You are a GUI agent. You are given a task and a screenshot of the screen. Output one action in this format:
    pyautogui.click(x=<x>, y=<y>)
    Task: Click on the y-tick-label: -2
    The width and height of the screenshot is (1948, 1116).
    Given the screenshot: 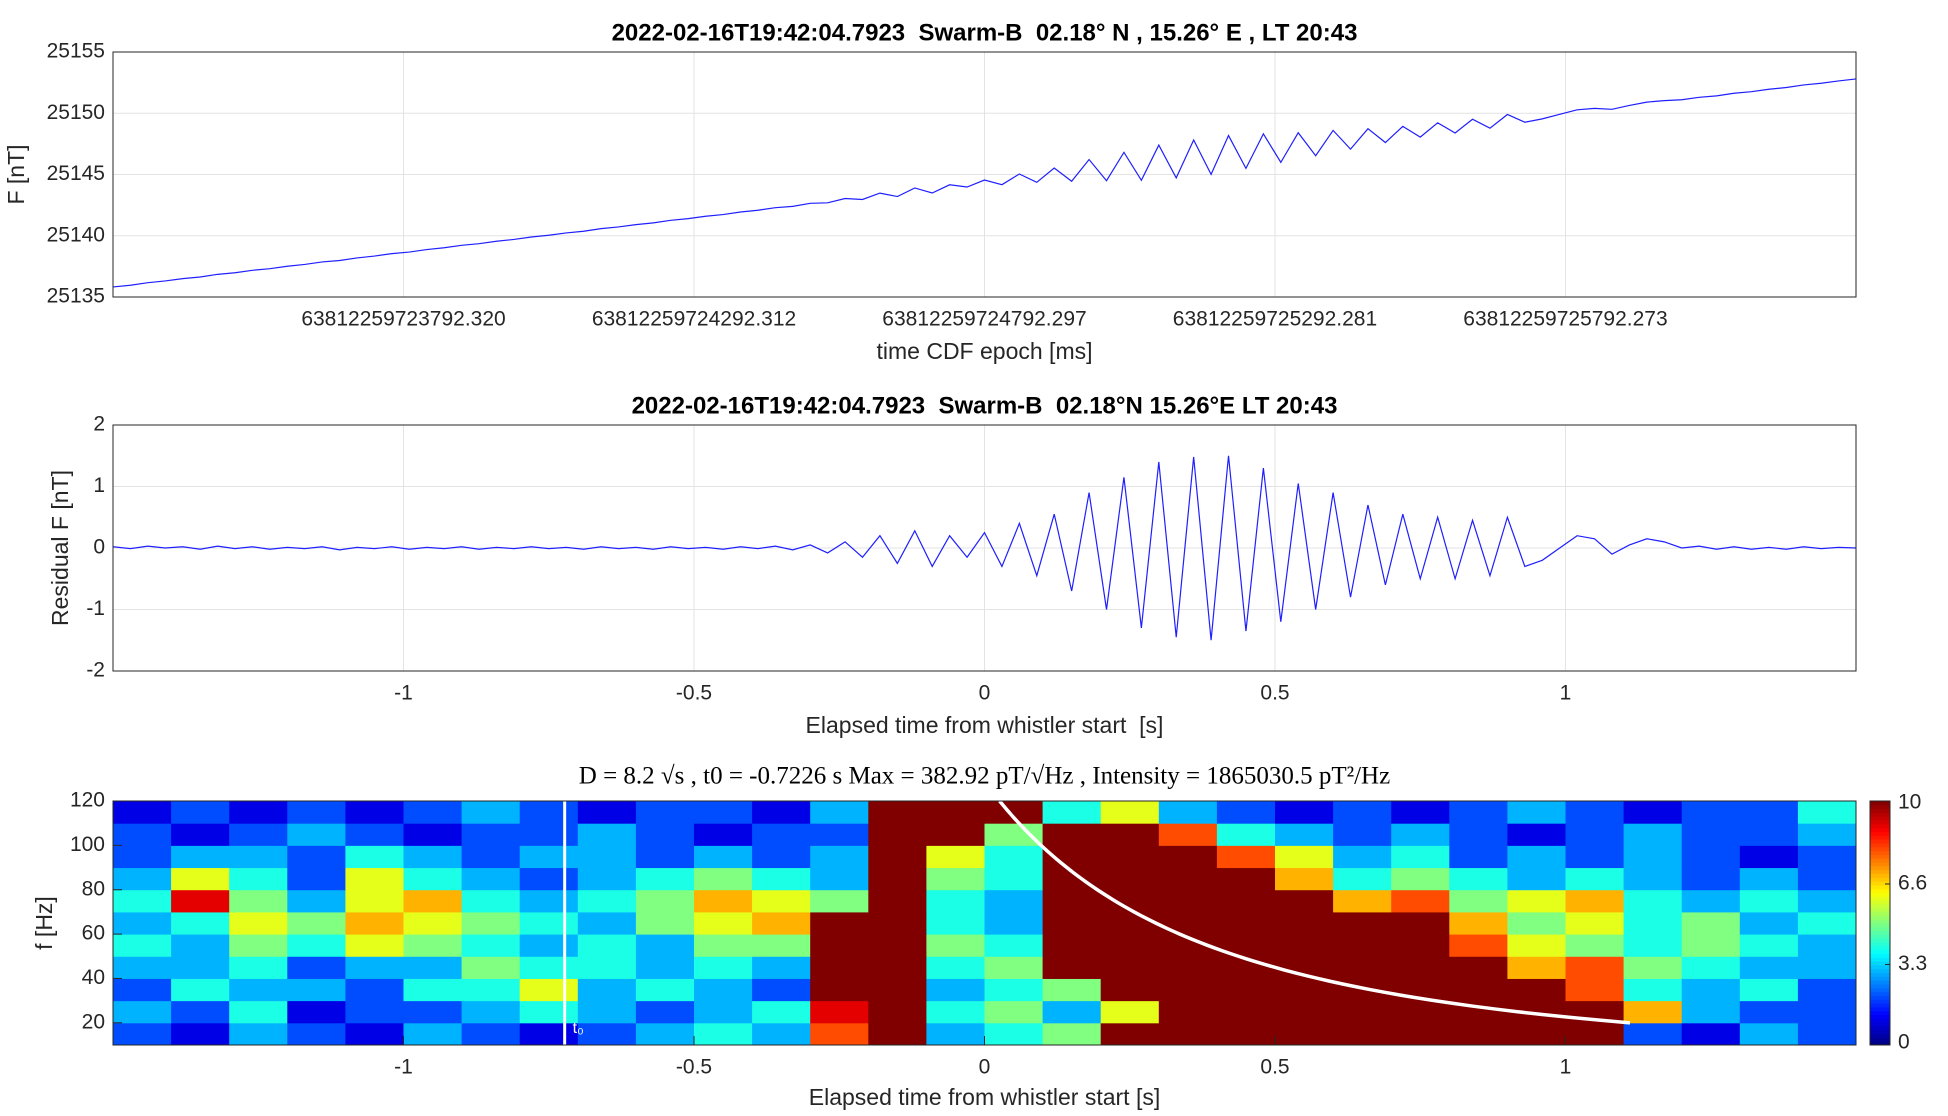 What is the action you would take?
    pyautogui.click(x=95, y=670)
    